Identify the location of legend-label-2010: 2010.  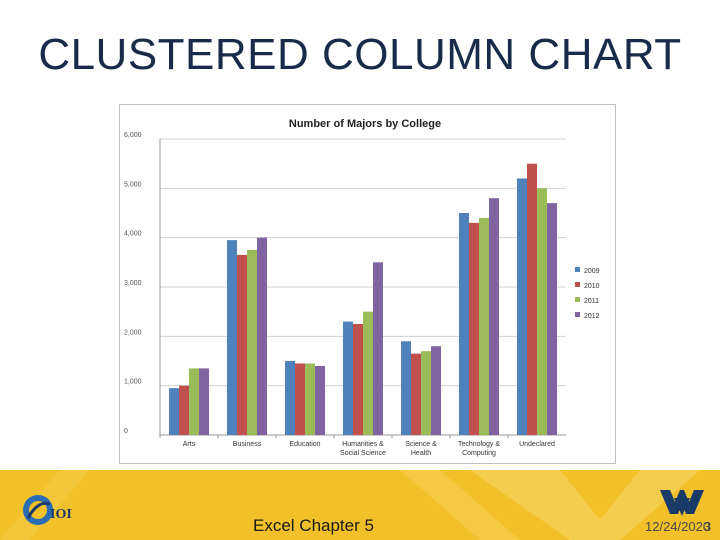
(592, 286).